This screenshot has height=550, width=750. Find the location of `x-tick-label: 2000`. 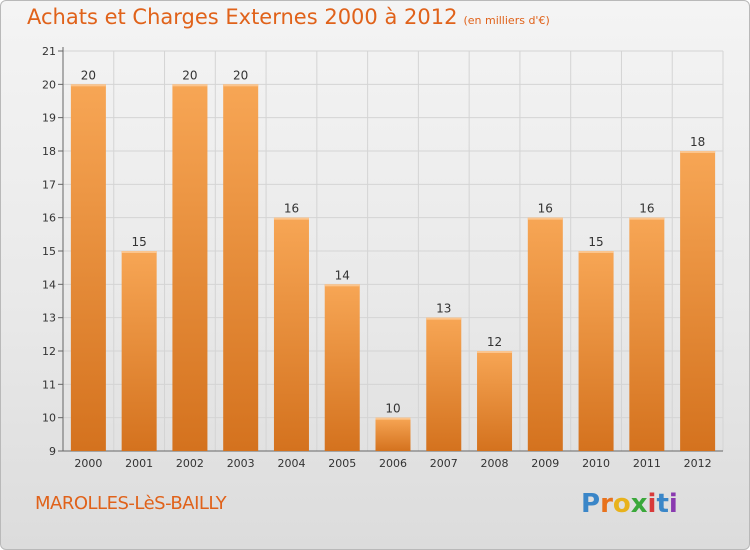

x-tick-label: 2000 is located at coordinates (88, 463).